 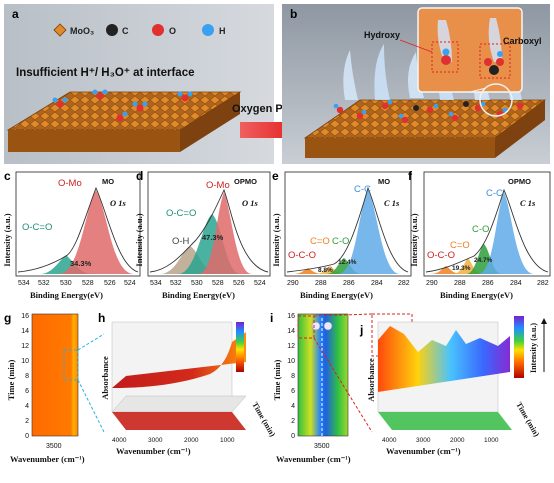 I want to click on up-arrowhead-icon, so click(x=544, y=321).